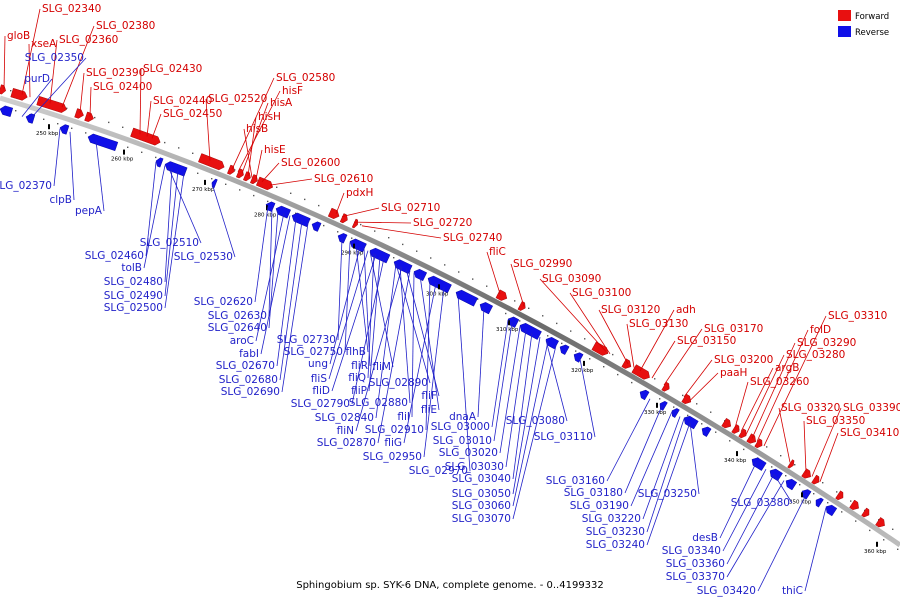 The height and width of the screenshot is (600, 900). Describe the element at coordinates (122, 87) in the screenshot. I see `gene-label-slg-02400: SLG_02400` at that location.